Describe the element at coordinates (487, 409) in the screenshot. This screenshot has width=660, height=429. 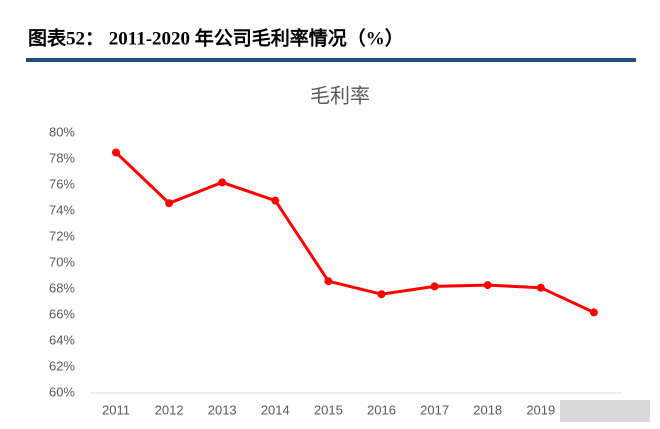
I see `x-tick-label: 2018` at that location.